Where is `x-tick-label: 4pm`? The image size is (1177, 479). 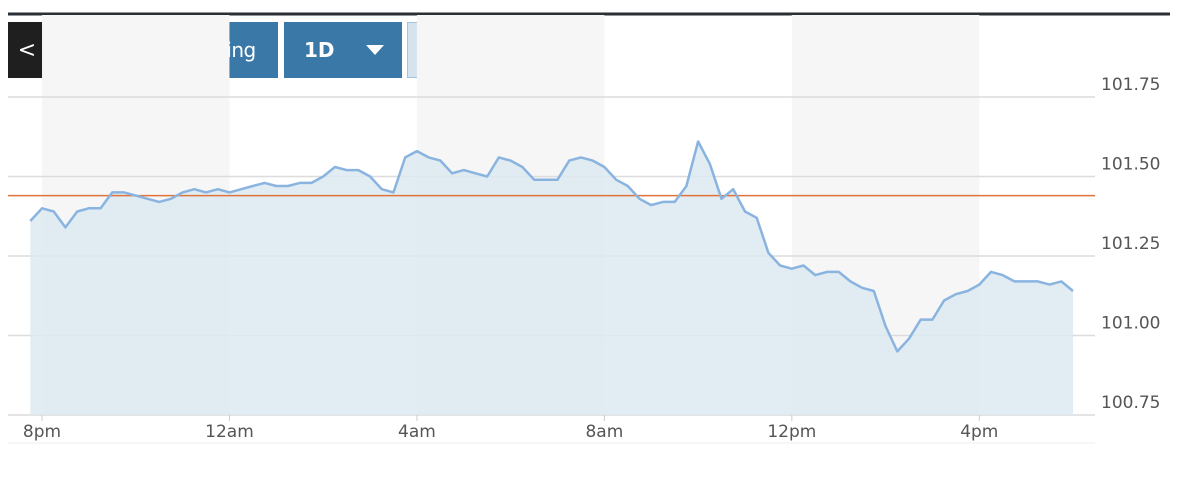 x-tick-label: 4pm is located at coordinates (979, 432).